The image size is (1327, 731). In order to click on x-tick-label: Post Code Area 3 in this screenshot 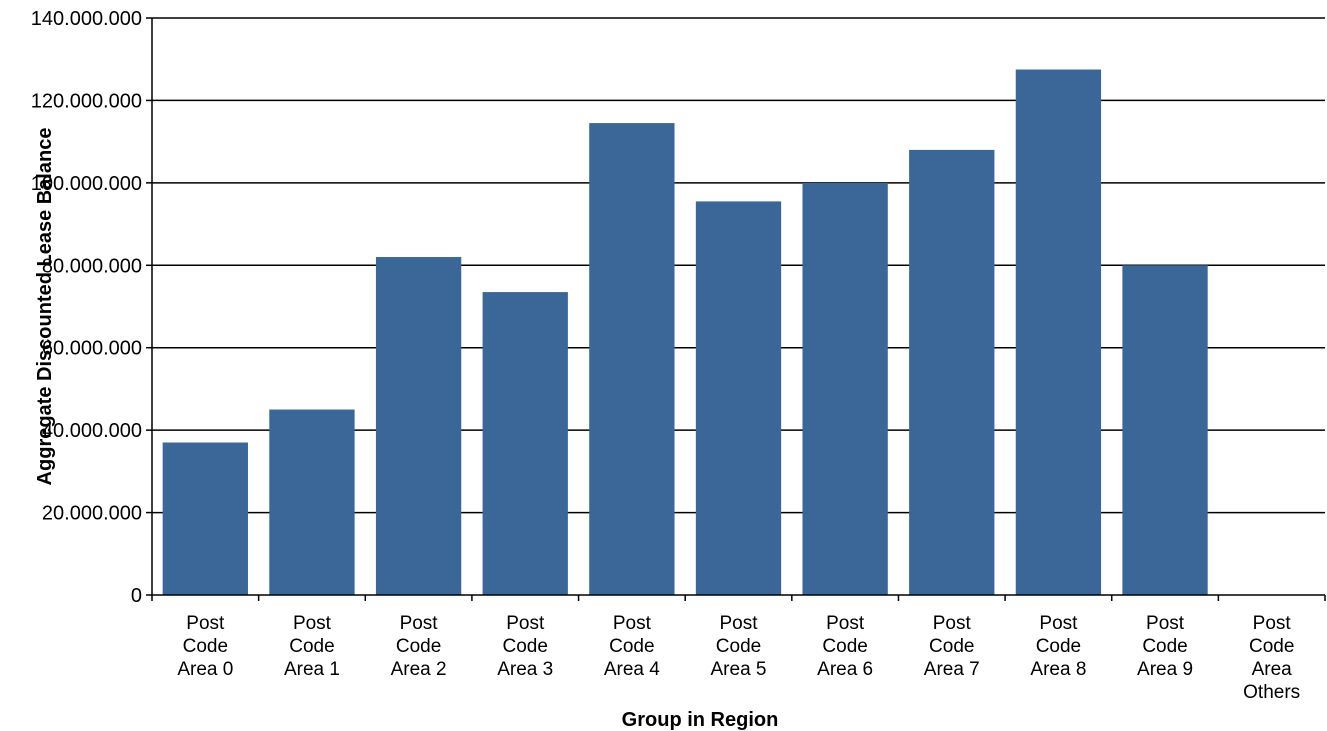, I will do `click(525, 646)`.